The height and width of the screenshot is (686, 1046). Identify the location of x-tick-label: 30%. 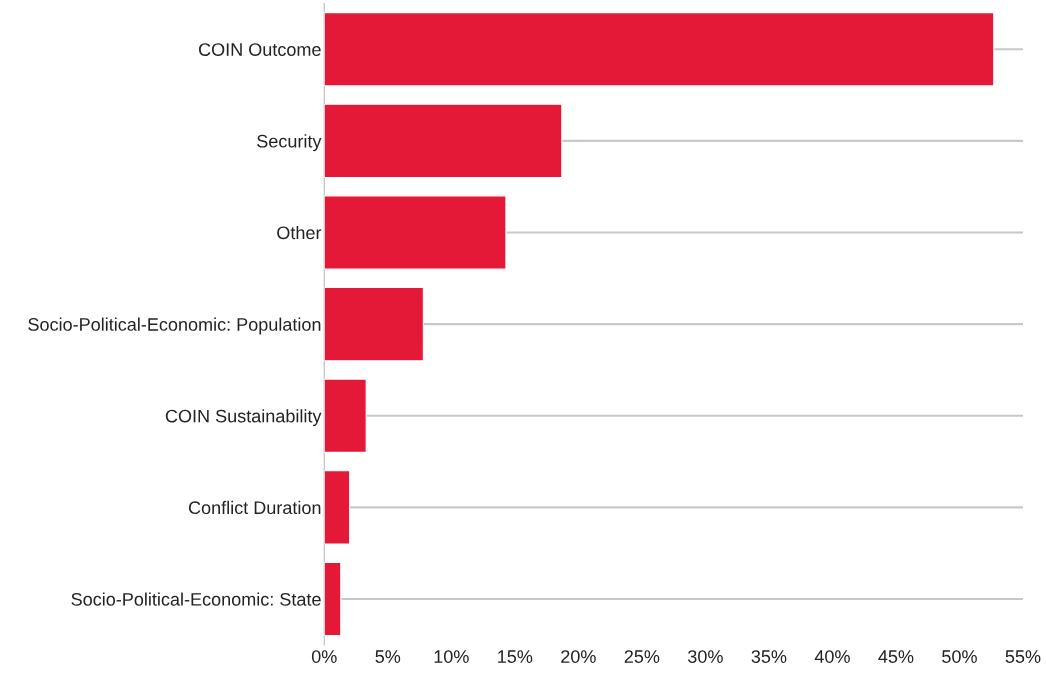
(705, 656).